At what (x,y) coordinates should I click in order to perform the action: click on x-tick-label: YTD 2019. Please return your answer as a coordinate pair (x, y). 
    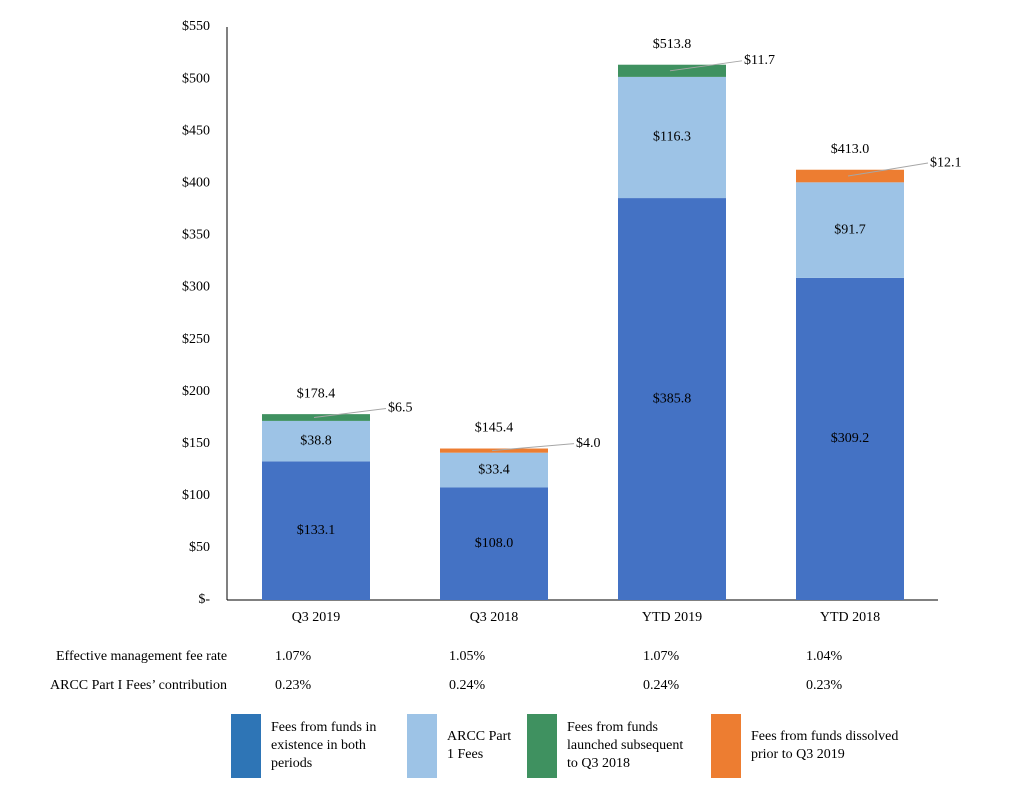
    Looking at the image, I should click on (672, 617).